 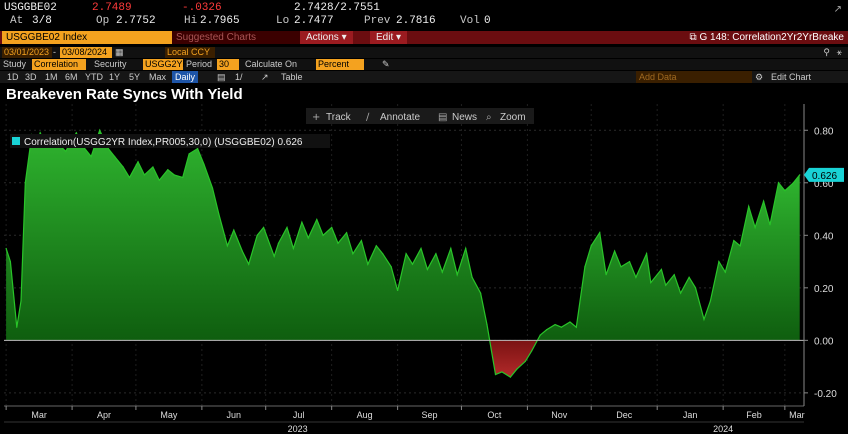 I want to click on window-controls: ↗, so click(x=838, y=9).